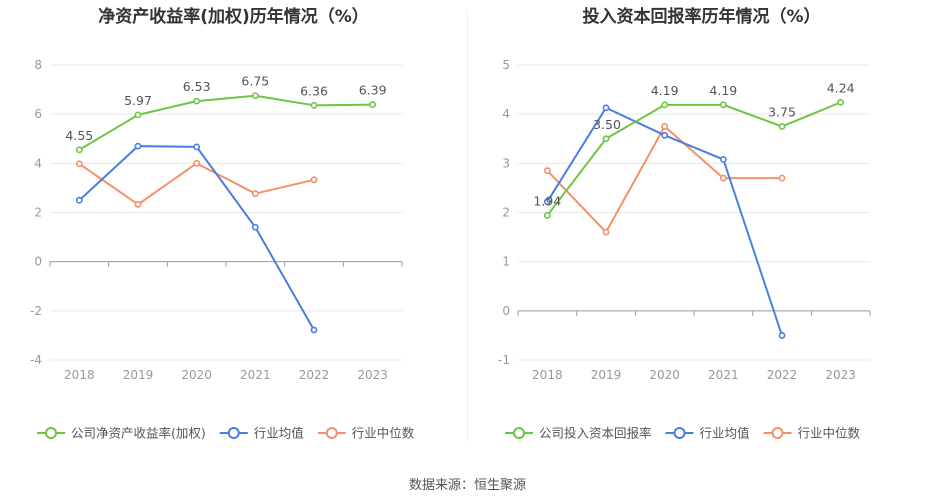 This screenshot has width=935, height=504. What do you see at coordinates (79, 135) in the screenshot?
I see `data-label: 4.55` at bounding box center [79, 135].